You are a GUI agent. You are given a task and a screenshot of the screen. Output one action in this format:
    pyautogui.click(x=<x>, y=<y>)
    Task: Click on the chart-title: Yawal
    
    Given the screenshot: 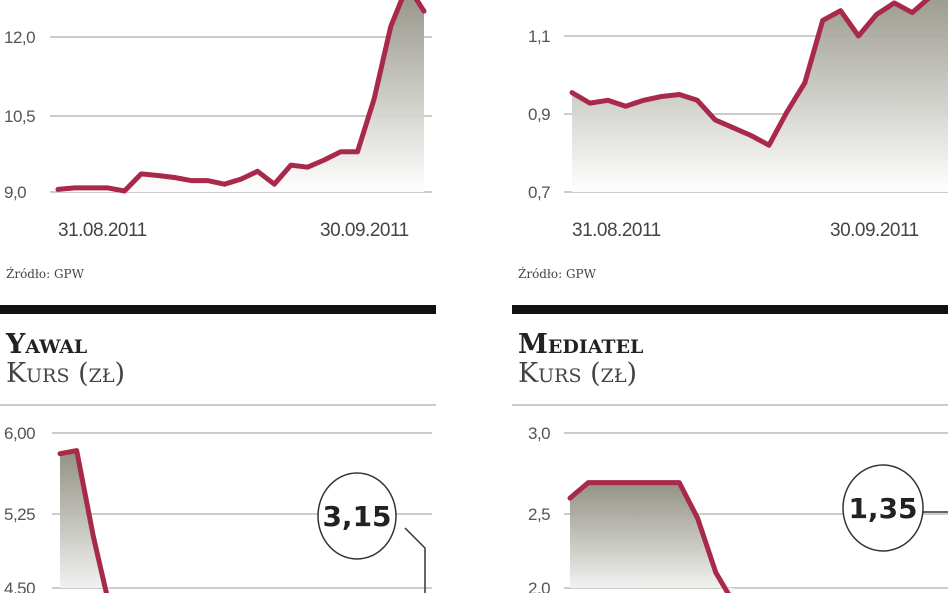 What is the action you would take?
    pyautogui.click(x=47, y=344)
    